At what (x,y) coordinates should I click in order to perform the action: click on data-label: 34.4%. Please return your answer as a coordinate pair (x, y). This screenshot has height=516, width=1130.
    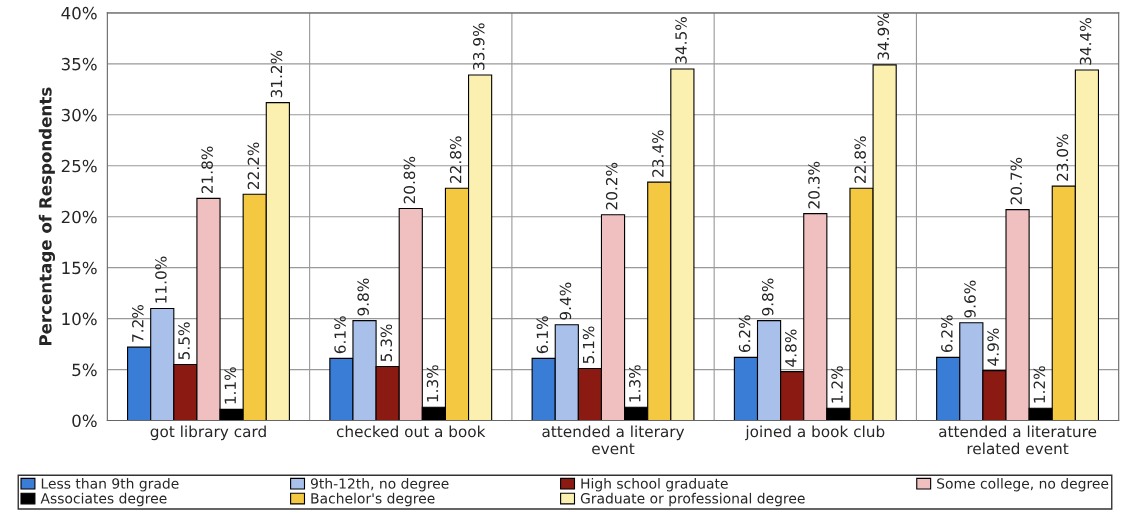
    Looking at the image, I should click on (1085, 41).